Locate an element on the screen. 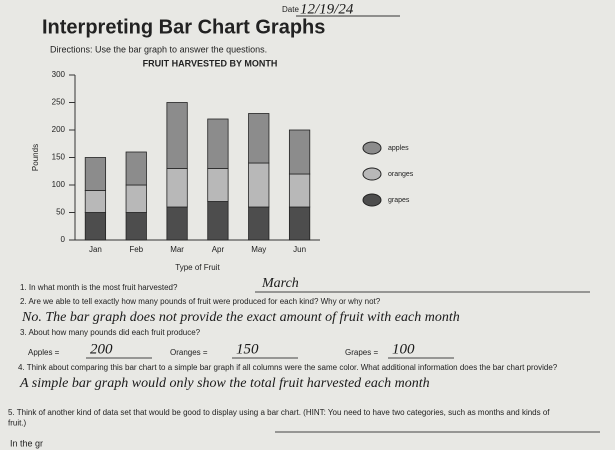 The width and height of the screenshot is (615, 450). x-tick-label: Mar is located at coordinates (177, 249).